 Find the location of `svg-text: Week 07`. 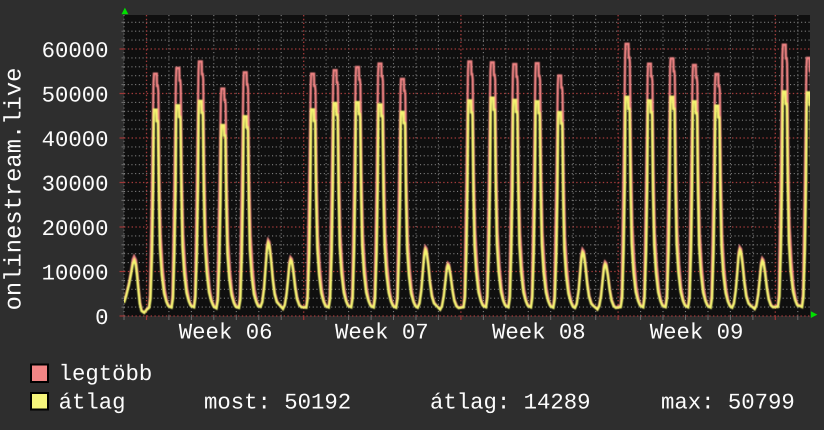

svg-text: Week 07 is located at coordinates (382, 333).